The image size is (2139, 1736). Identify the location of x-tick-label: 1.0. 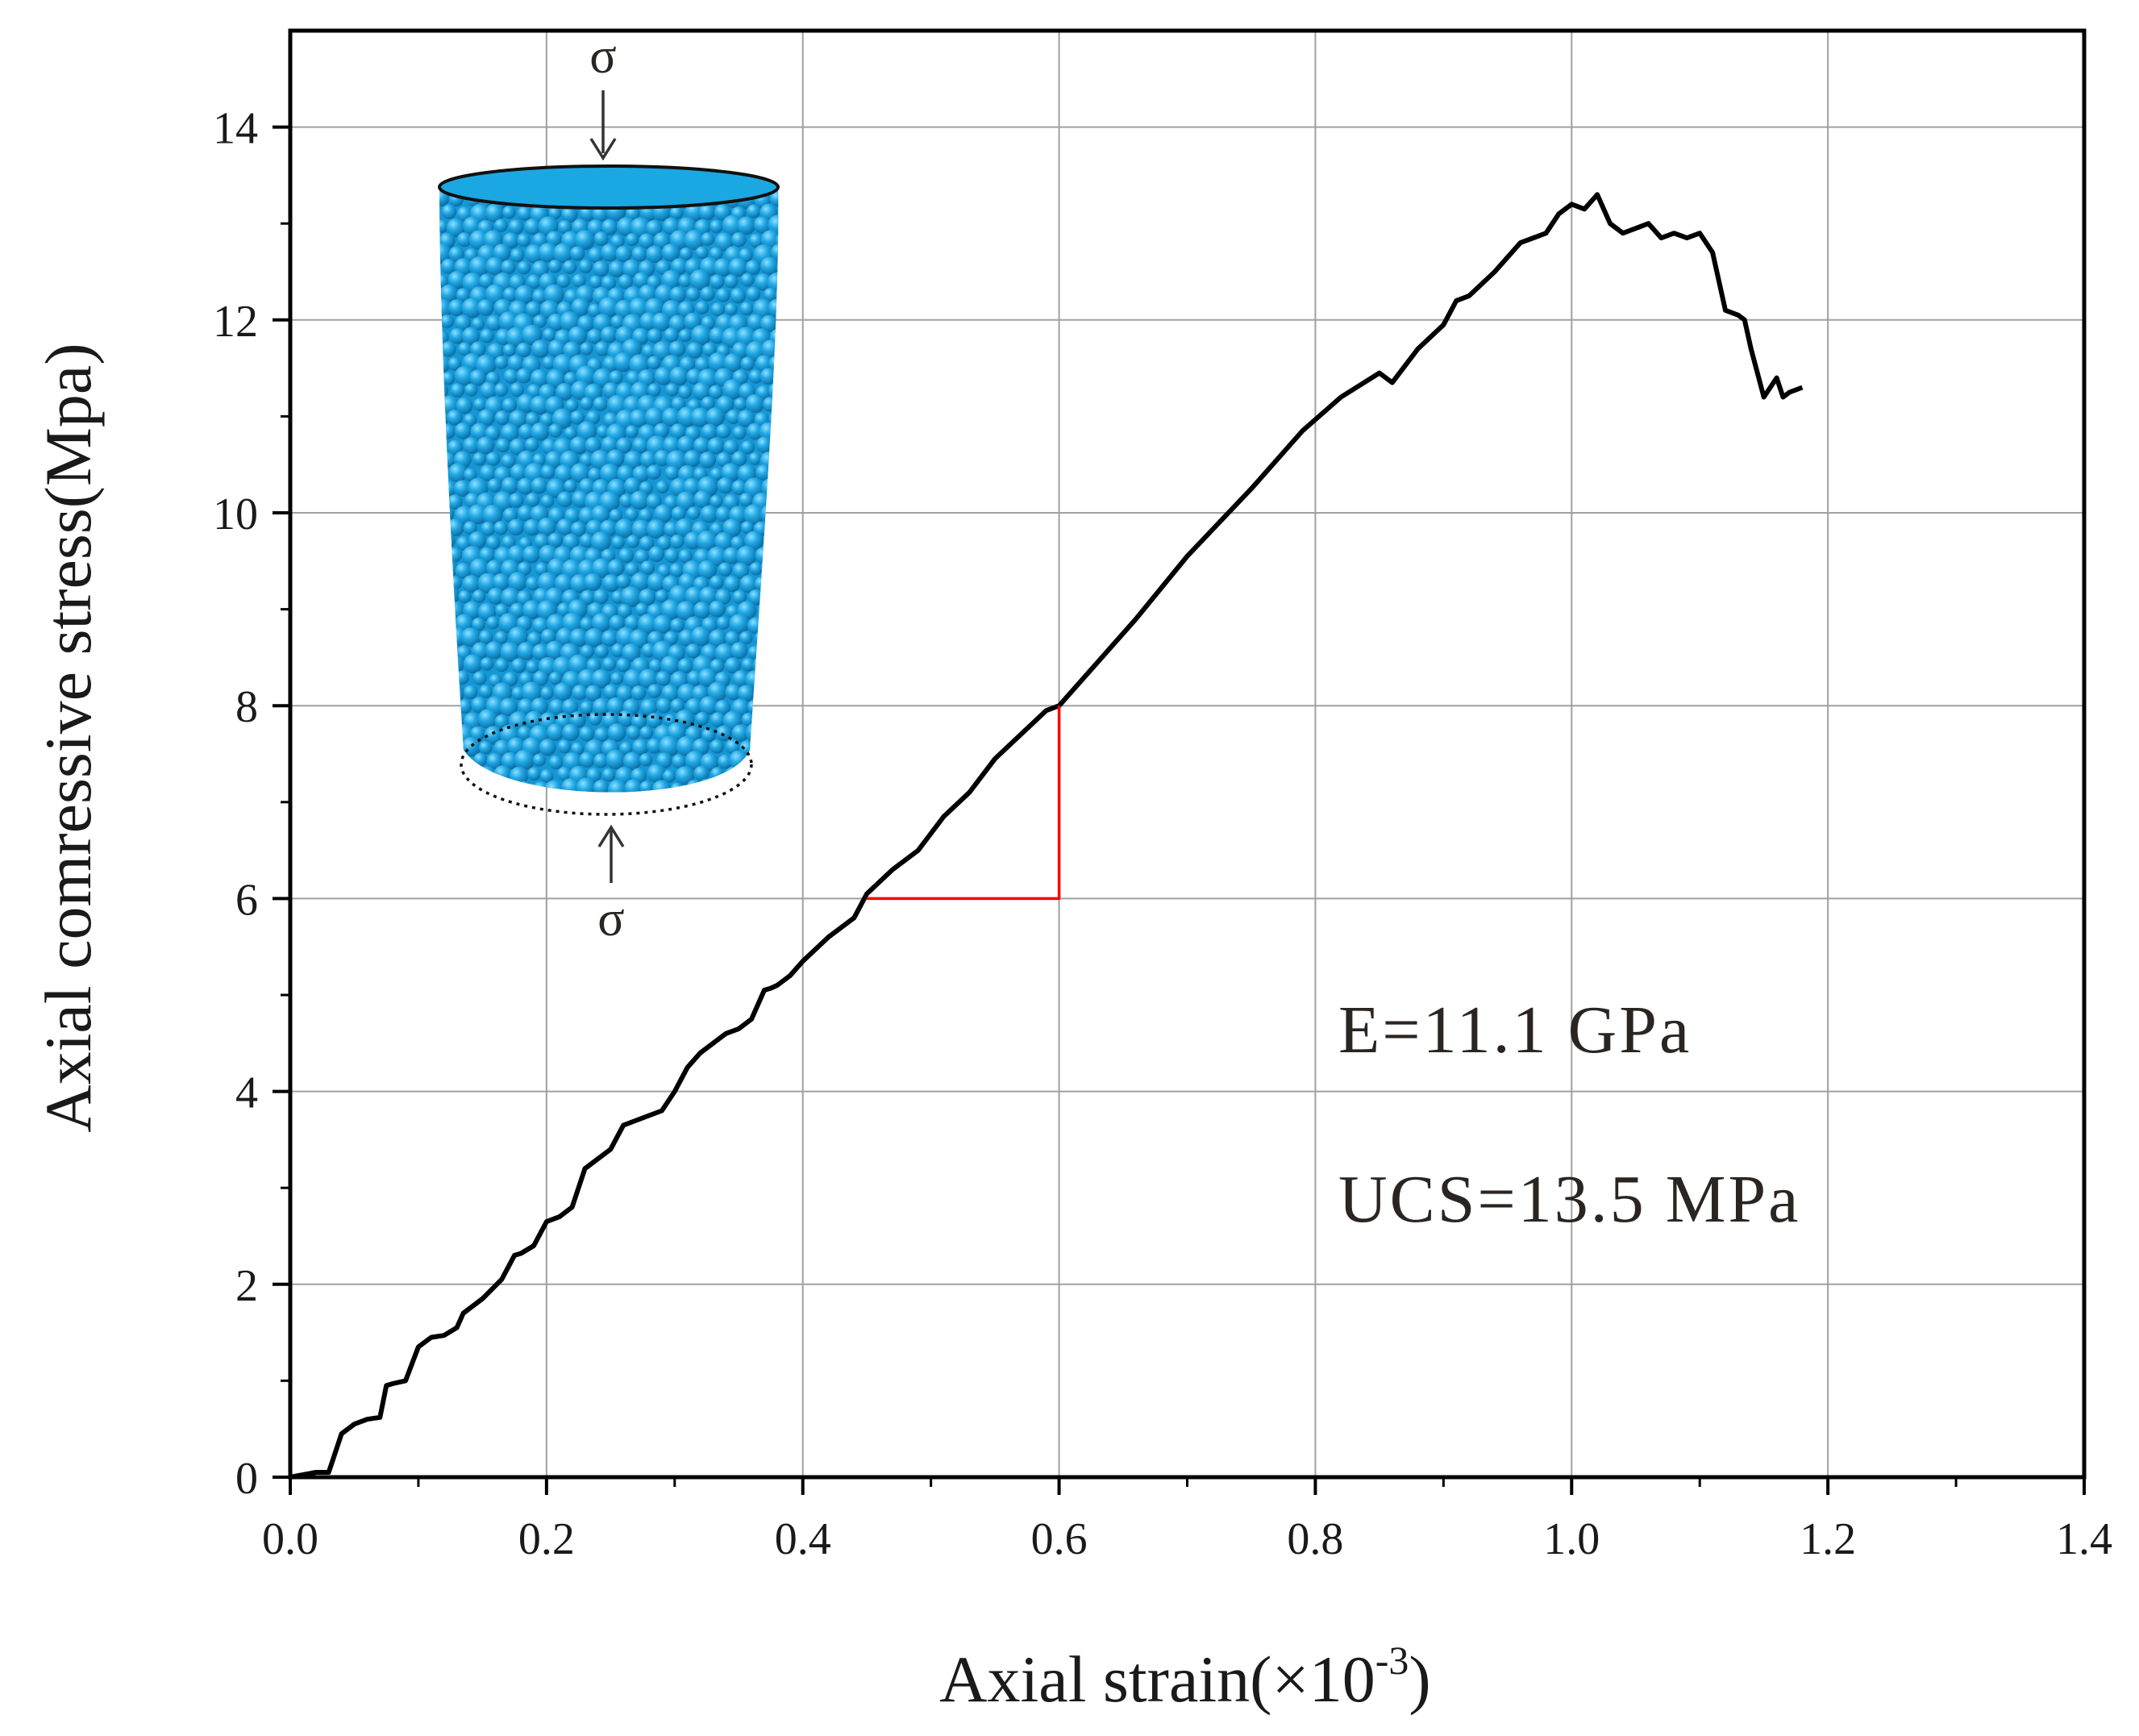
(1571, 1539).